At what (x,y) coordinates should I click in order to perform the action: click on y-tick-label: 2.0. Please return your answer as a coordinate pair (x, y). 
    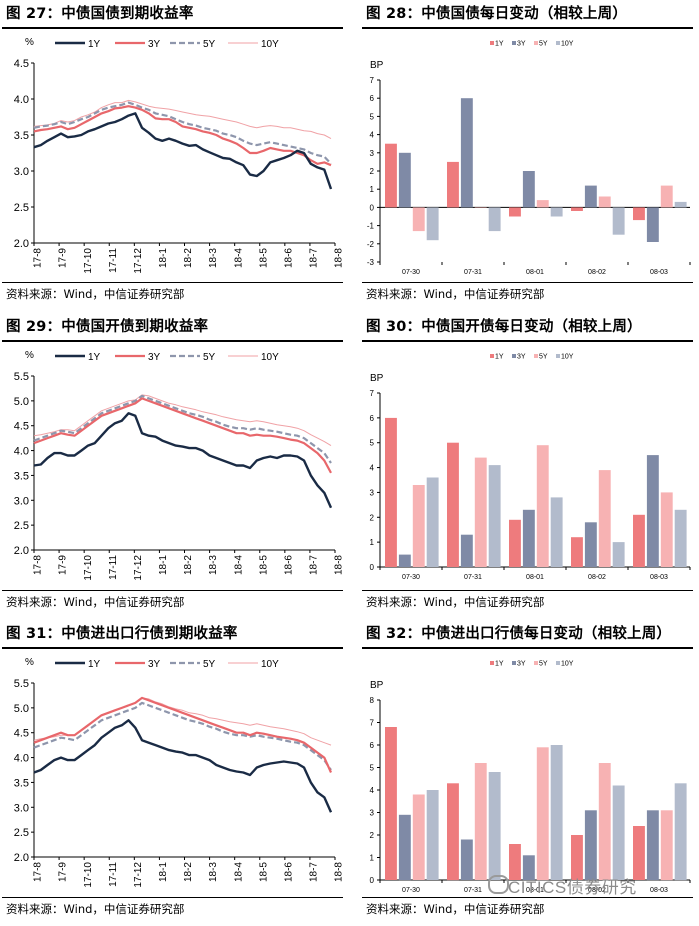
    Looking at the image, I should click on (21, 244).